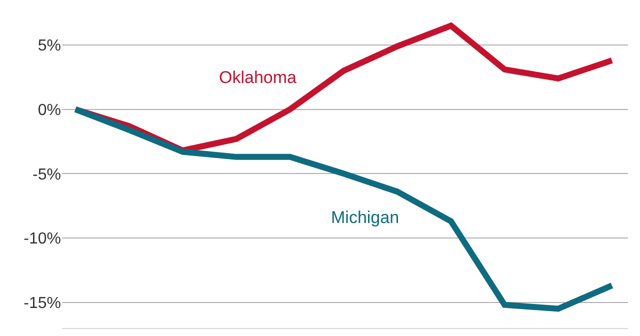  I want to click on y-tick-label: -10%, so click(42, 239).